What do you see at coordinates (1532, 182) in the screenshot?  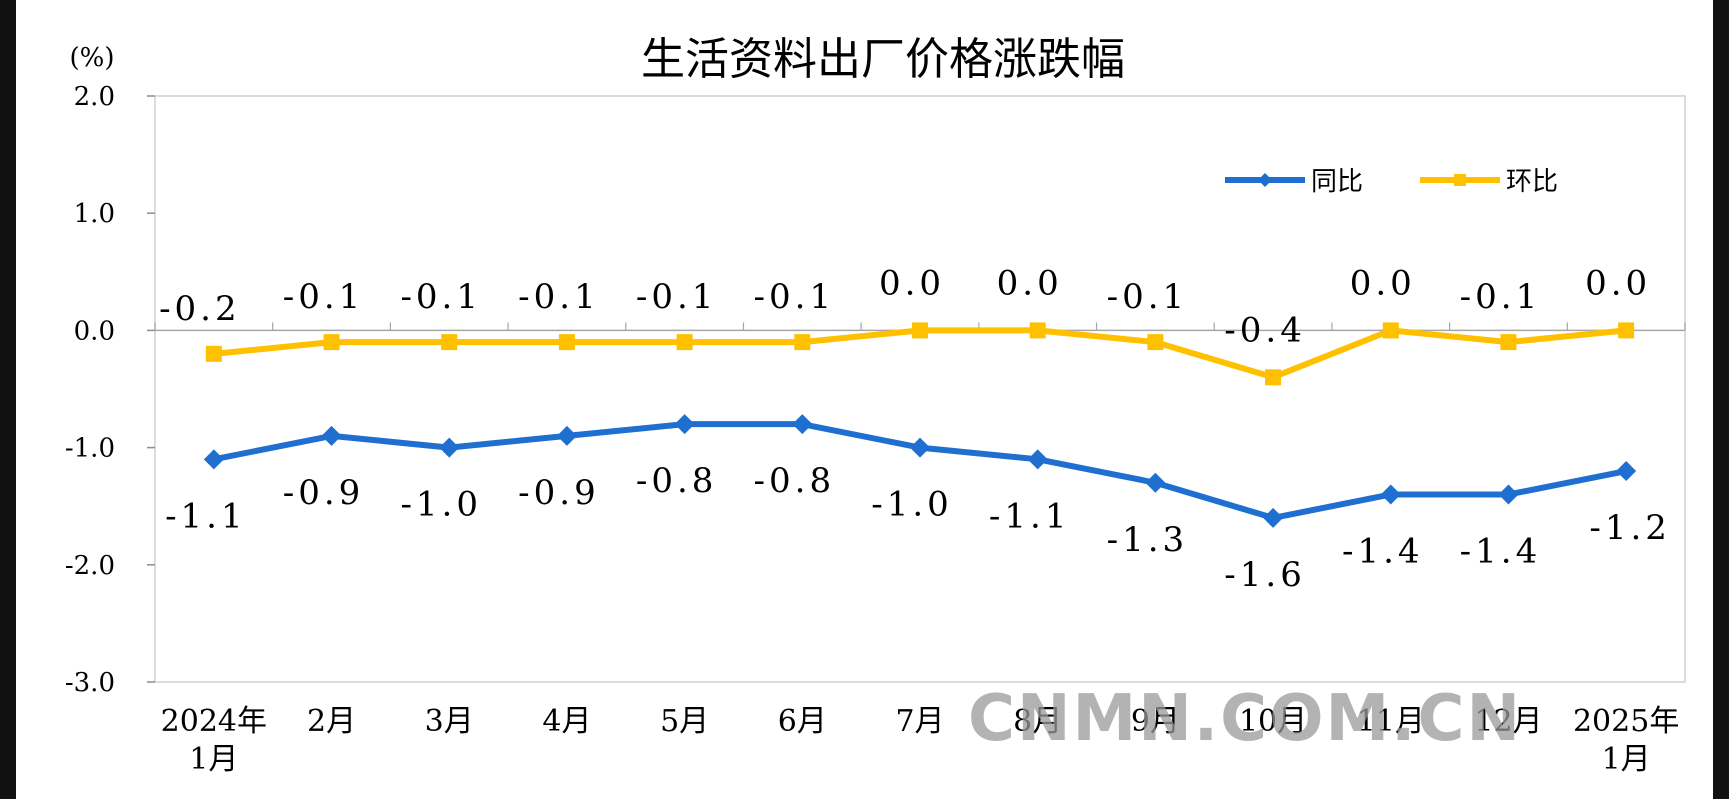 I see `legend-label: 环比` at bounding box center [1532, 182].